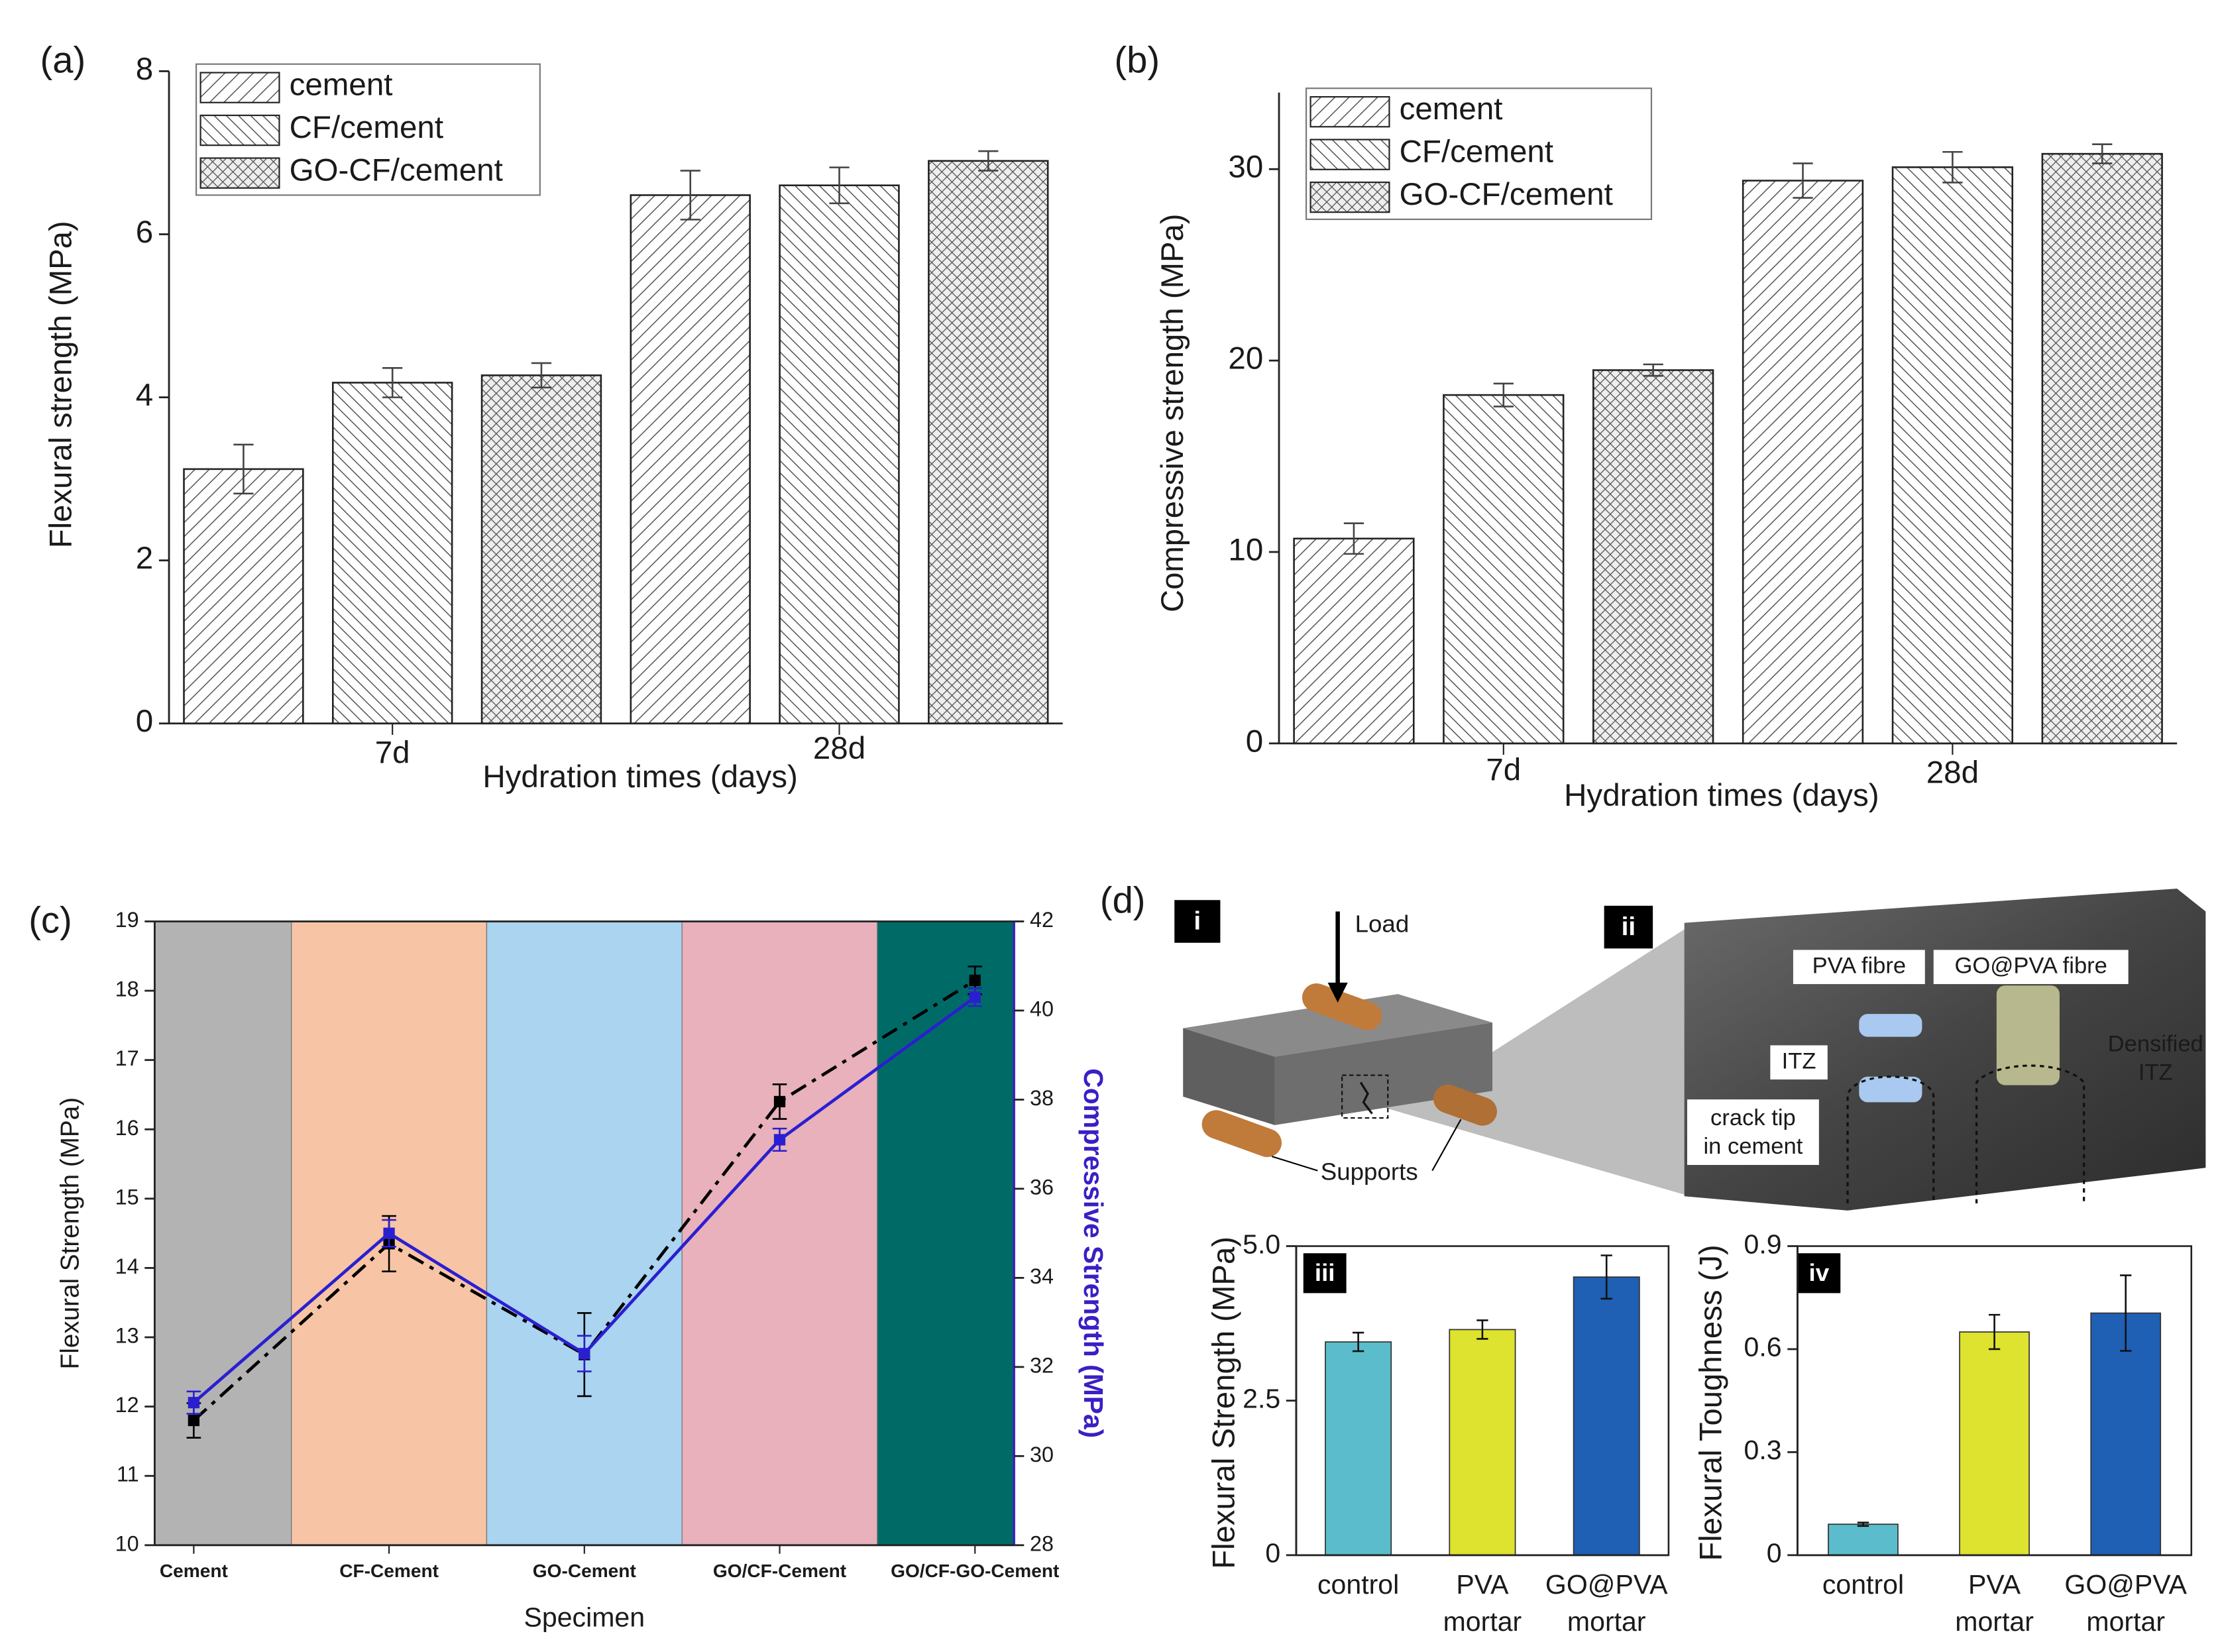 The width and height of the screenshot is (2220, 1652). Describe the element at coordinates (1137, 59) in the screenshot. I see `panel-label: (b)` at that location.